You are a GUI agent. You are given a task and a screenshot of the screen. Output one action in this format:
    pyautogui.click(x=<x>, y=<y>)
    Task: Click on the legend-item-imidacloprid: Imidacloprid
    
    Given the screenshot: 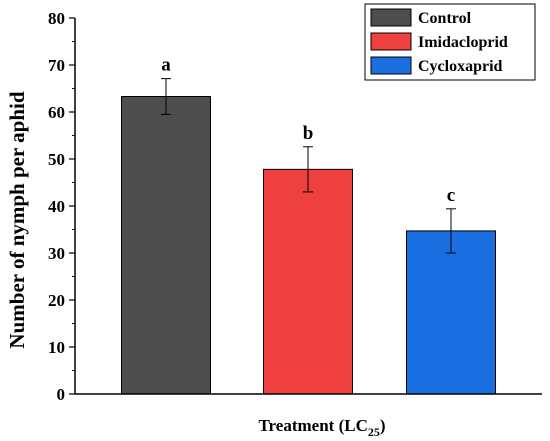 What is the action you would take?
    pyautogui.click(x=439, y=41)
    